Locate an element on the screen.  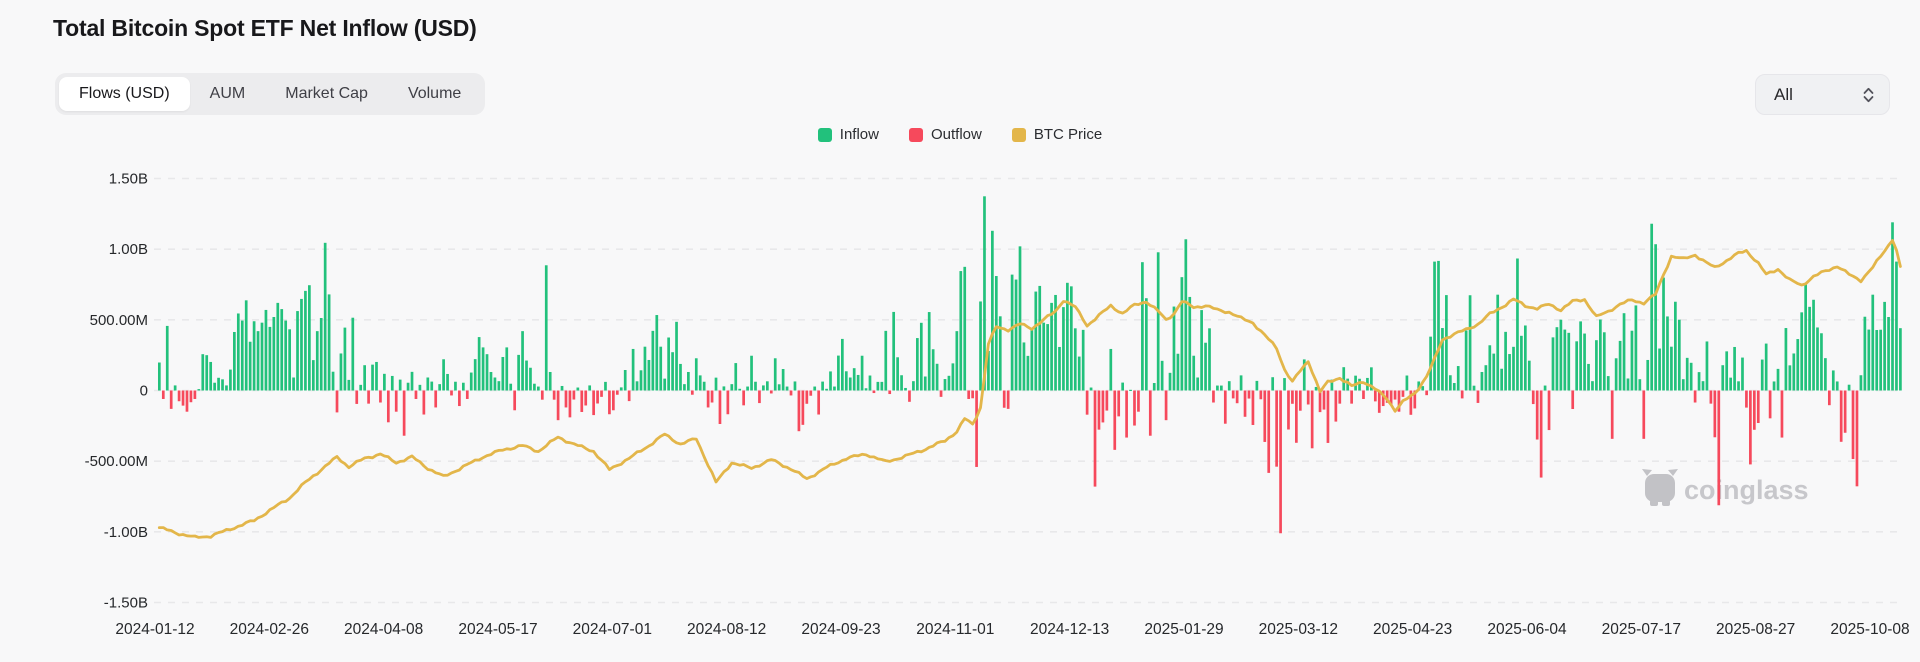
y-tick-label: -500.00M is located at coordinates (116, 461).